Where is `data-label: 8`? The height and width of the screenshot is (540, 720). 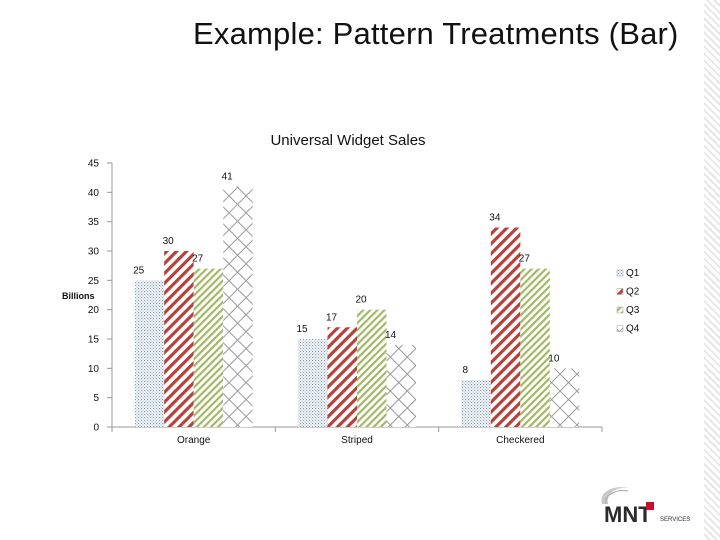 data-label: 8 is located at coordinates (466, 370).